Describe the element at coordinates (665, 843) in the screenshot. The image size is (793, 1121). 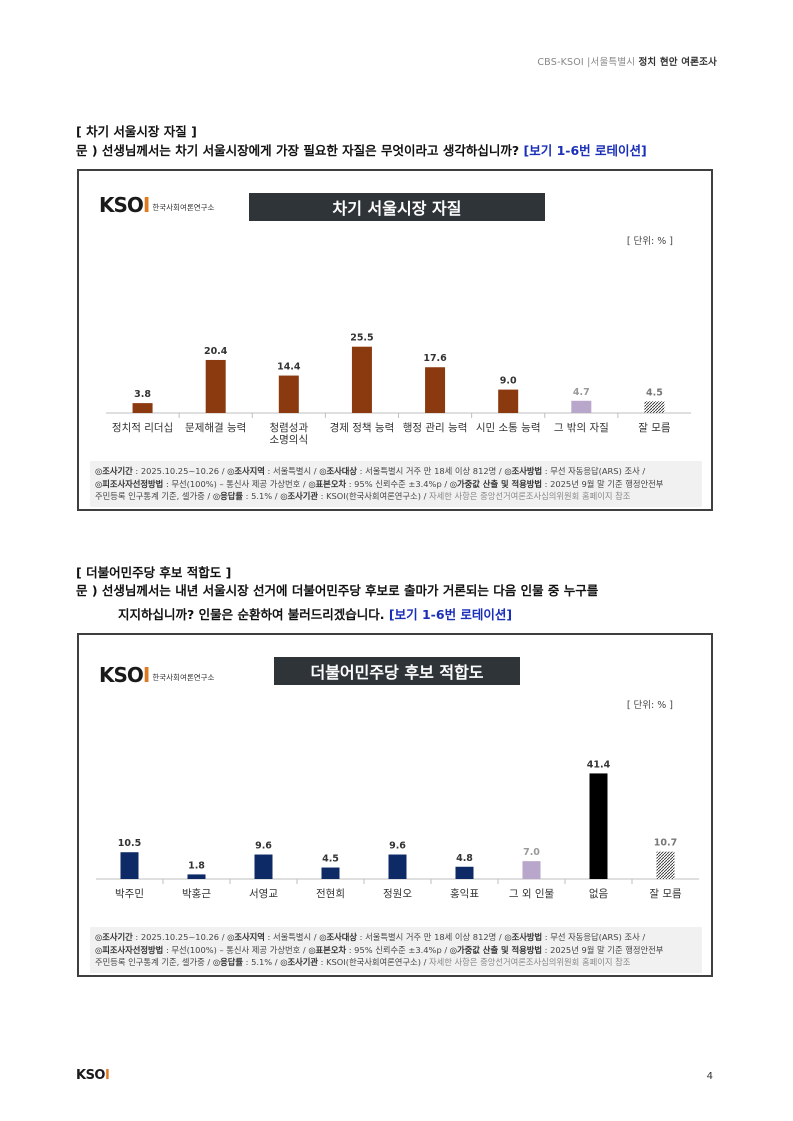
I see `data-label-8: 10.7` at that location.